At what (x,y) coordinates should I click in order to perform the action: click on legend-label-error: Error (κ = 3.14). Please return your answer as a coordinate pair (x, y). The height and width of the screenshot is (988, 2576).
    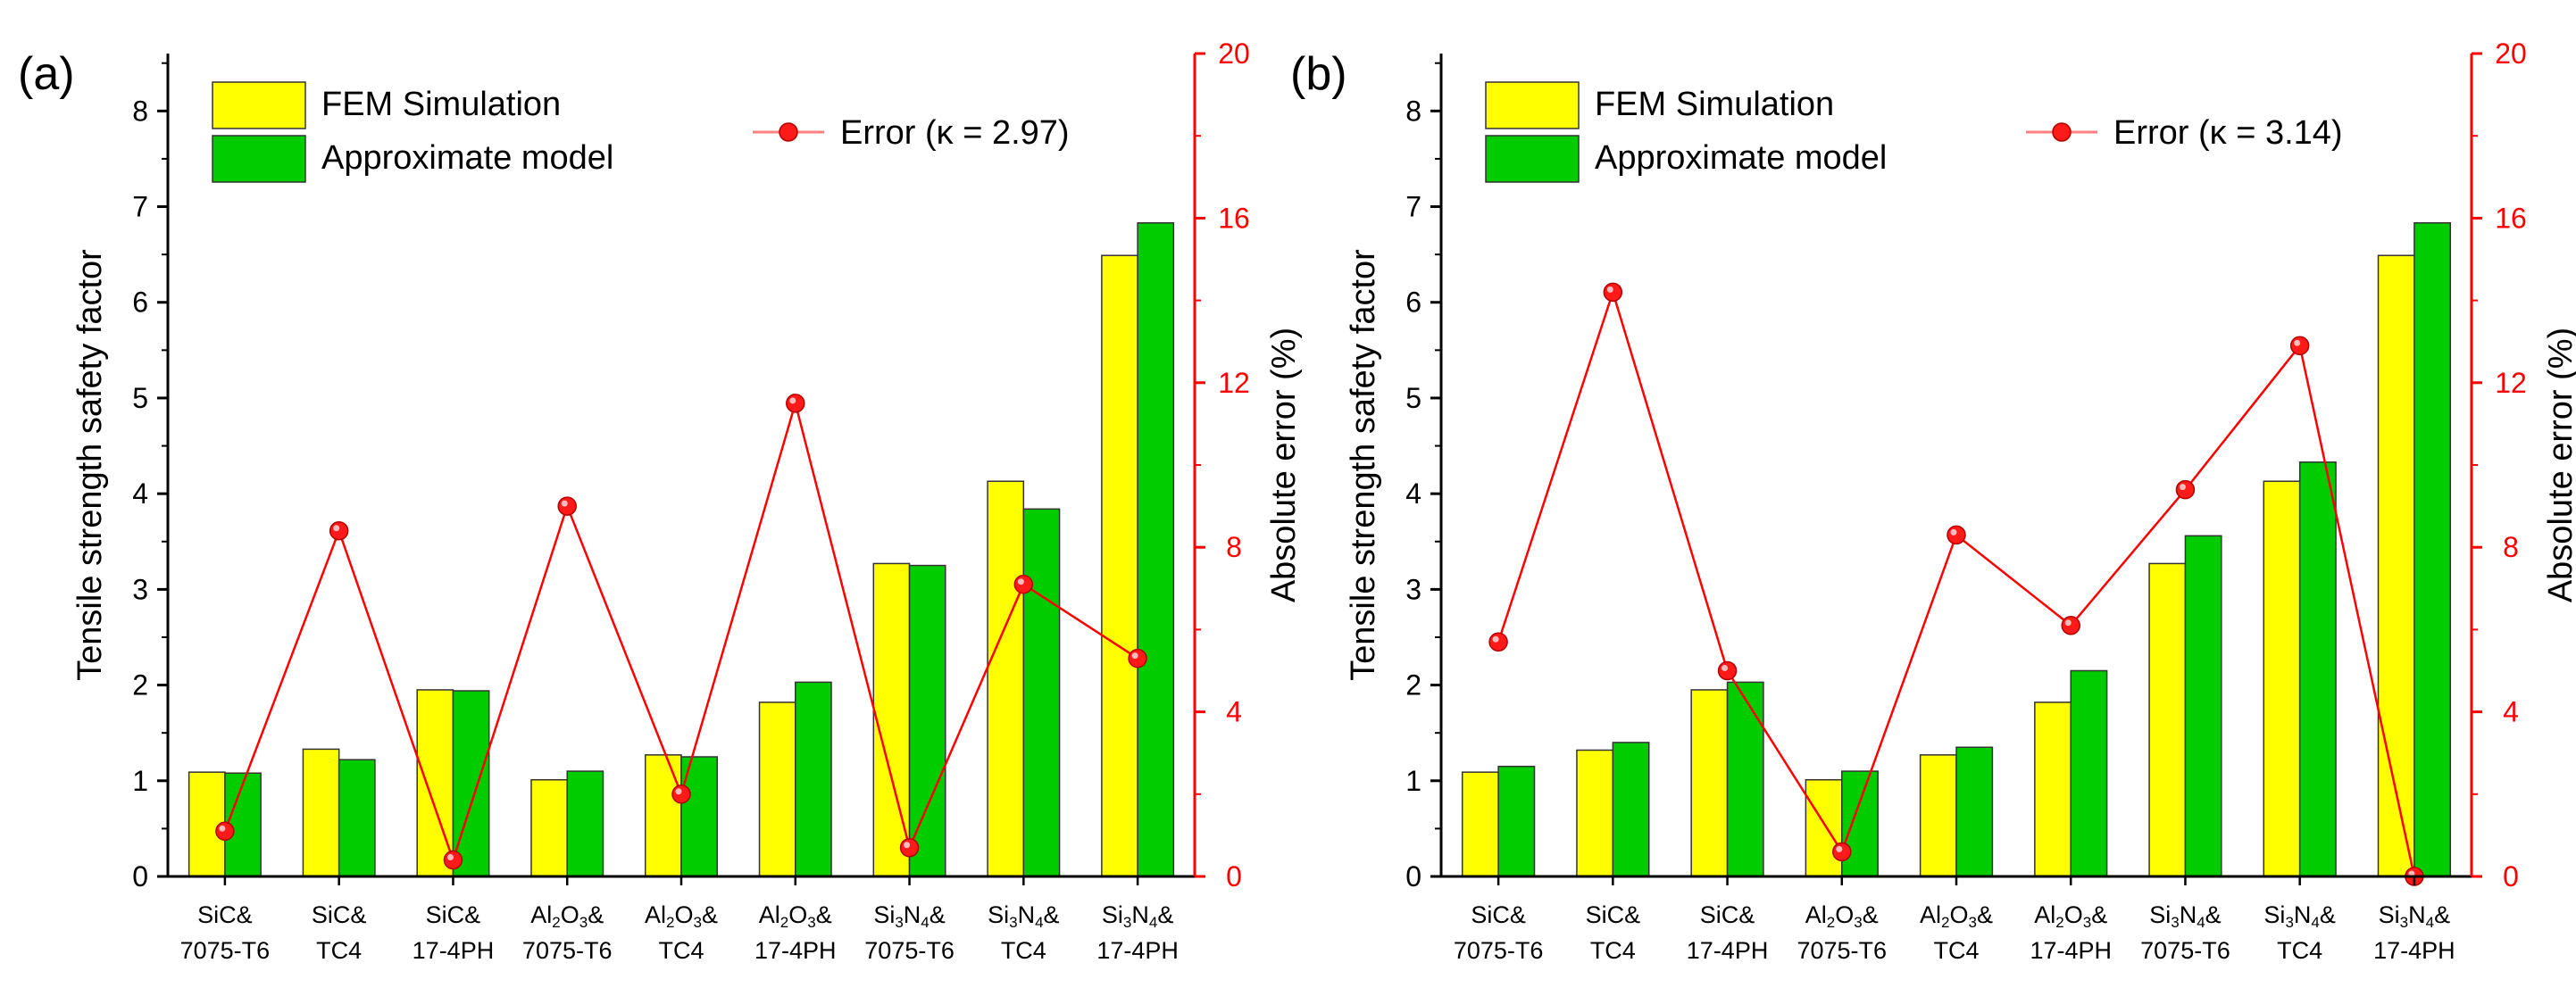
    Looking at the image, I should click on (2228, 133).